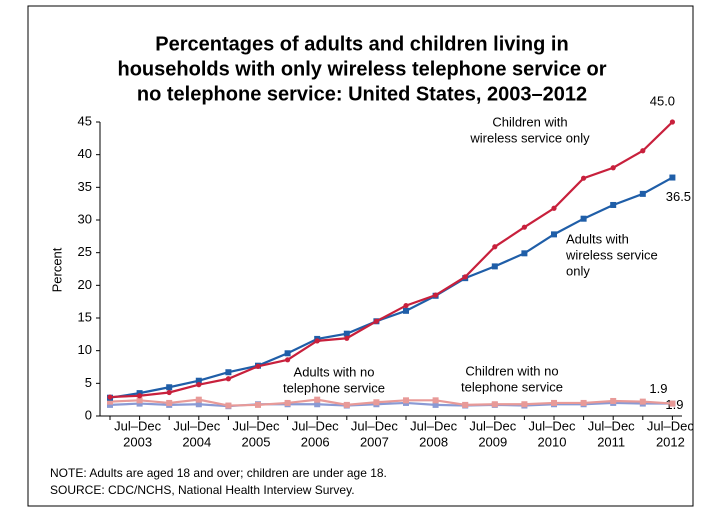  I want to click on year-label: 2003, so click(137, 441).